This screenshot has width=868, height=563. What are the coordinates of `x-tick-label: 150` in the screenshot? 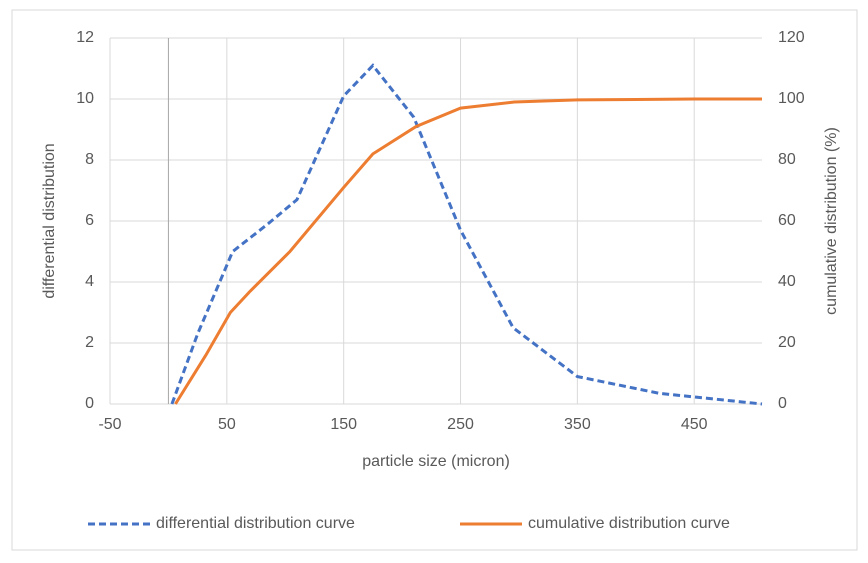 It's located at (343, 424).